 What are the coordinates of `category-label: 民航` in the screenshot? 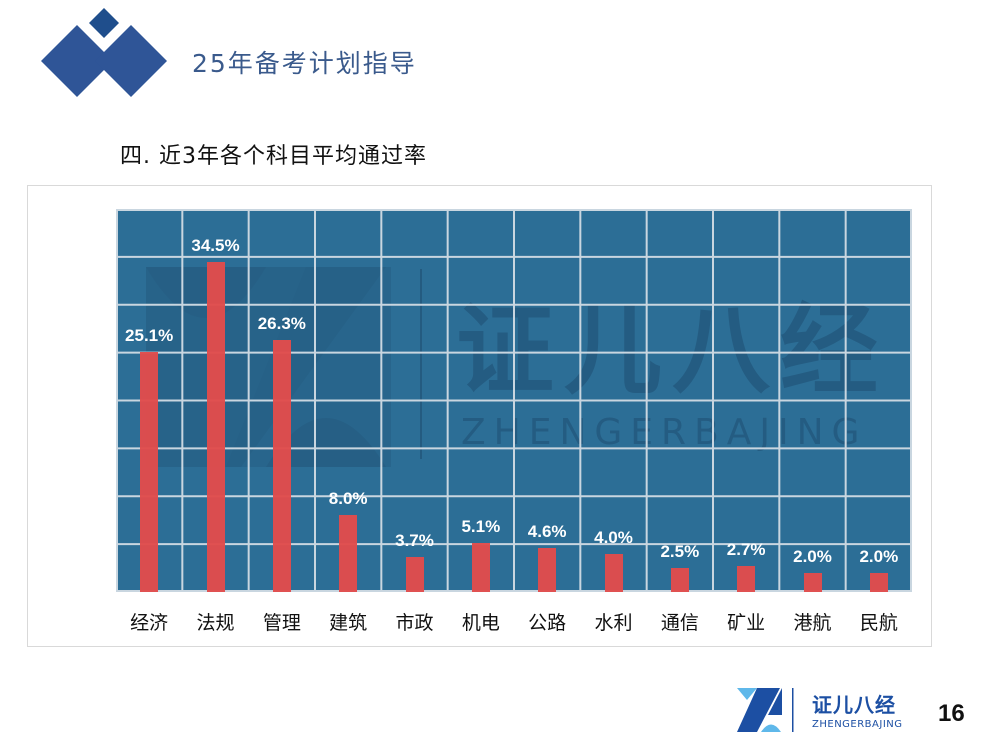 It's located at (878, 623).